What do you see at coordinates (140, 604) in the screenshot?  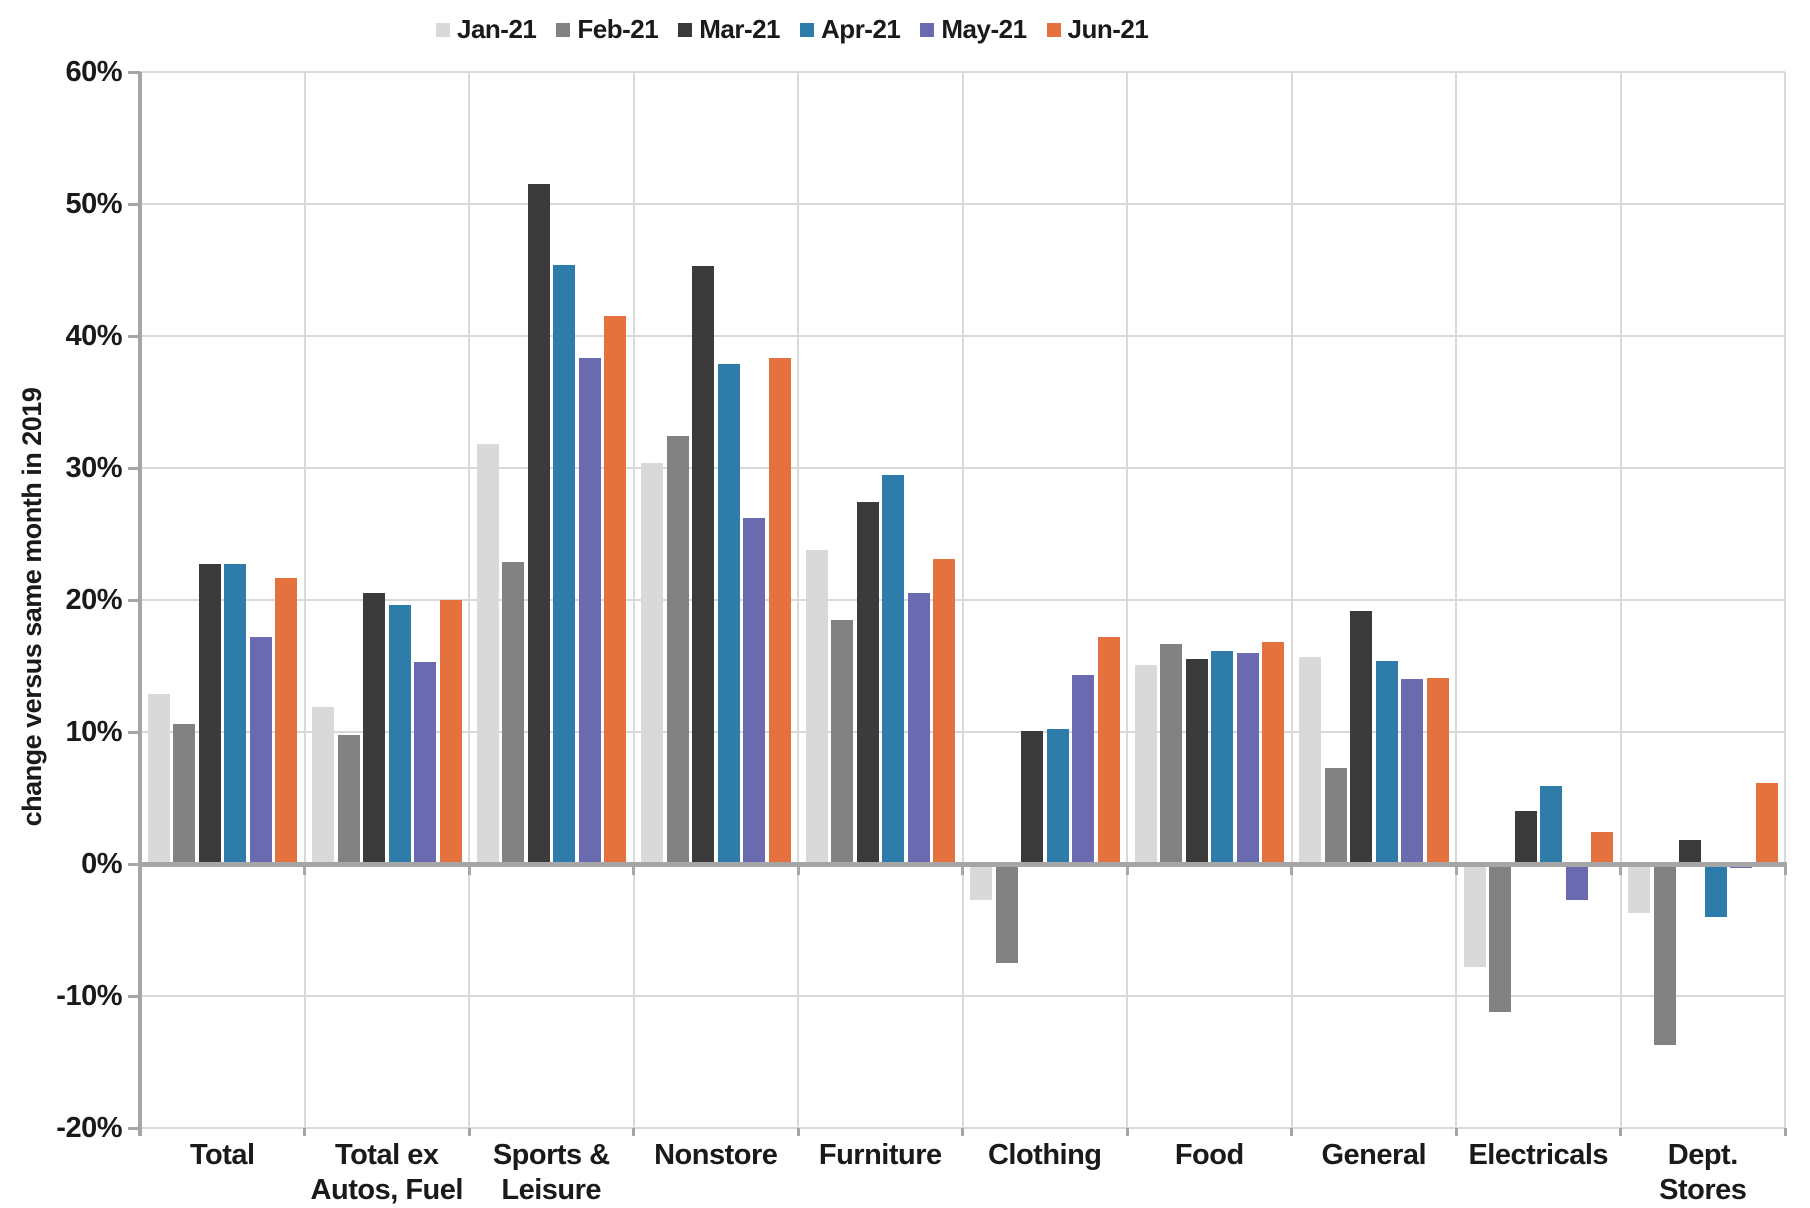 I see `y-axis-line` at bounding box center [140, 604].